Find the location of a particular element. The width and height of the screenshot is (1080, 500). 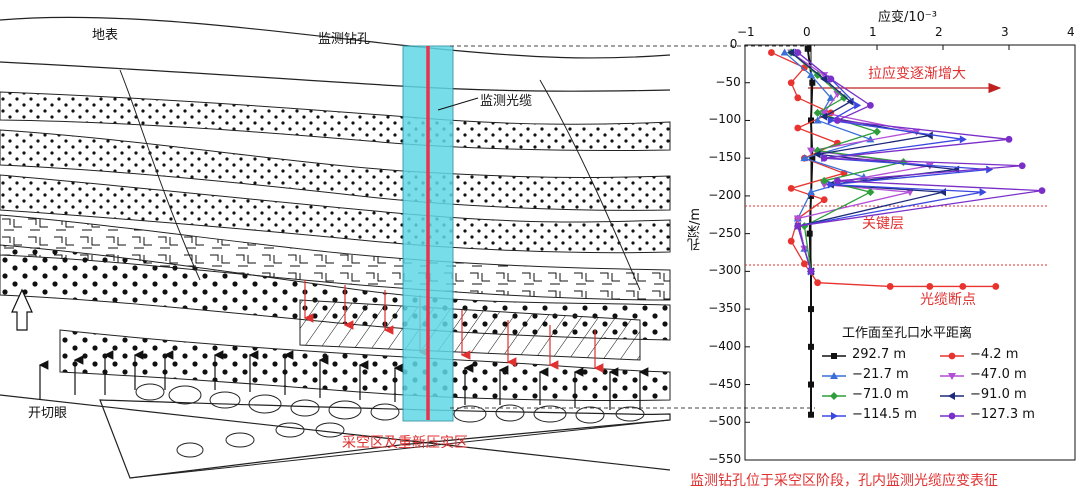

annotation-increase: 拉应变逐渐增大 is located at coordinates (917, 74).